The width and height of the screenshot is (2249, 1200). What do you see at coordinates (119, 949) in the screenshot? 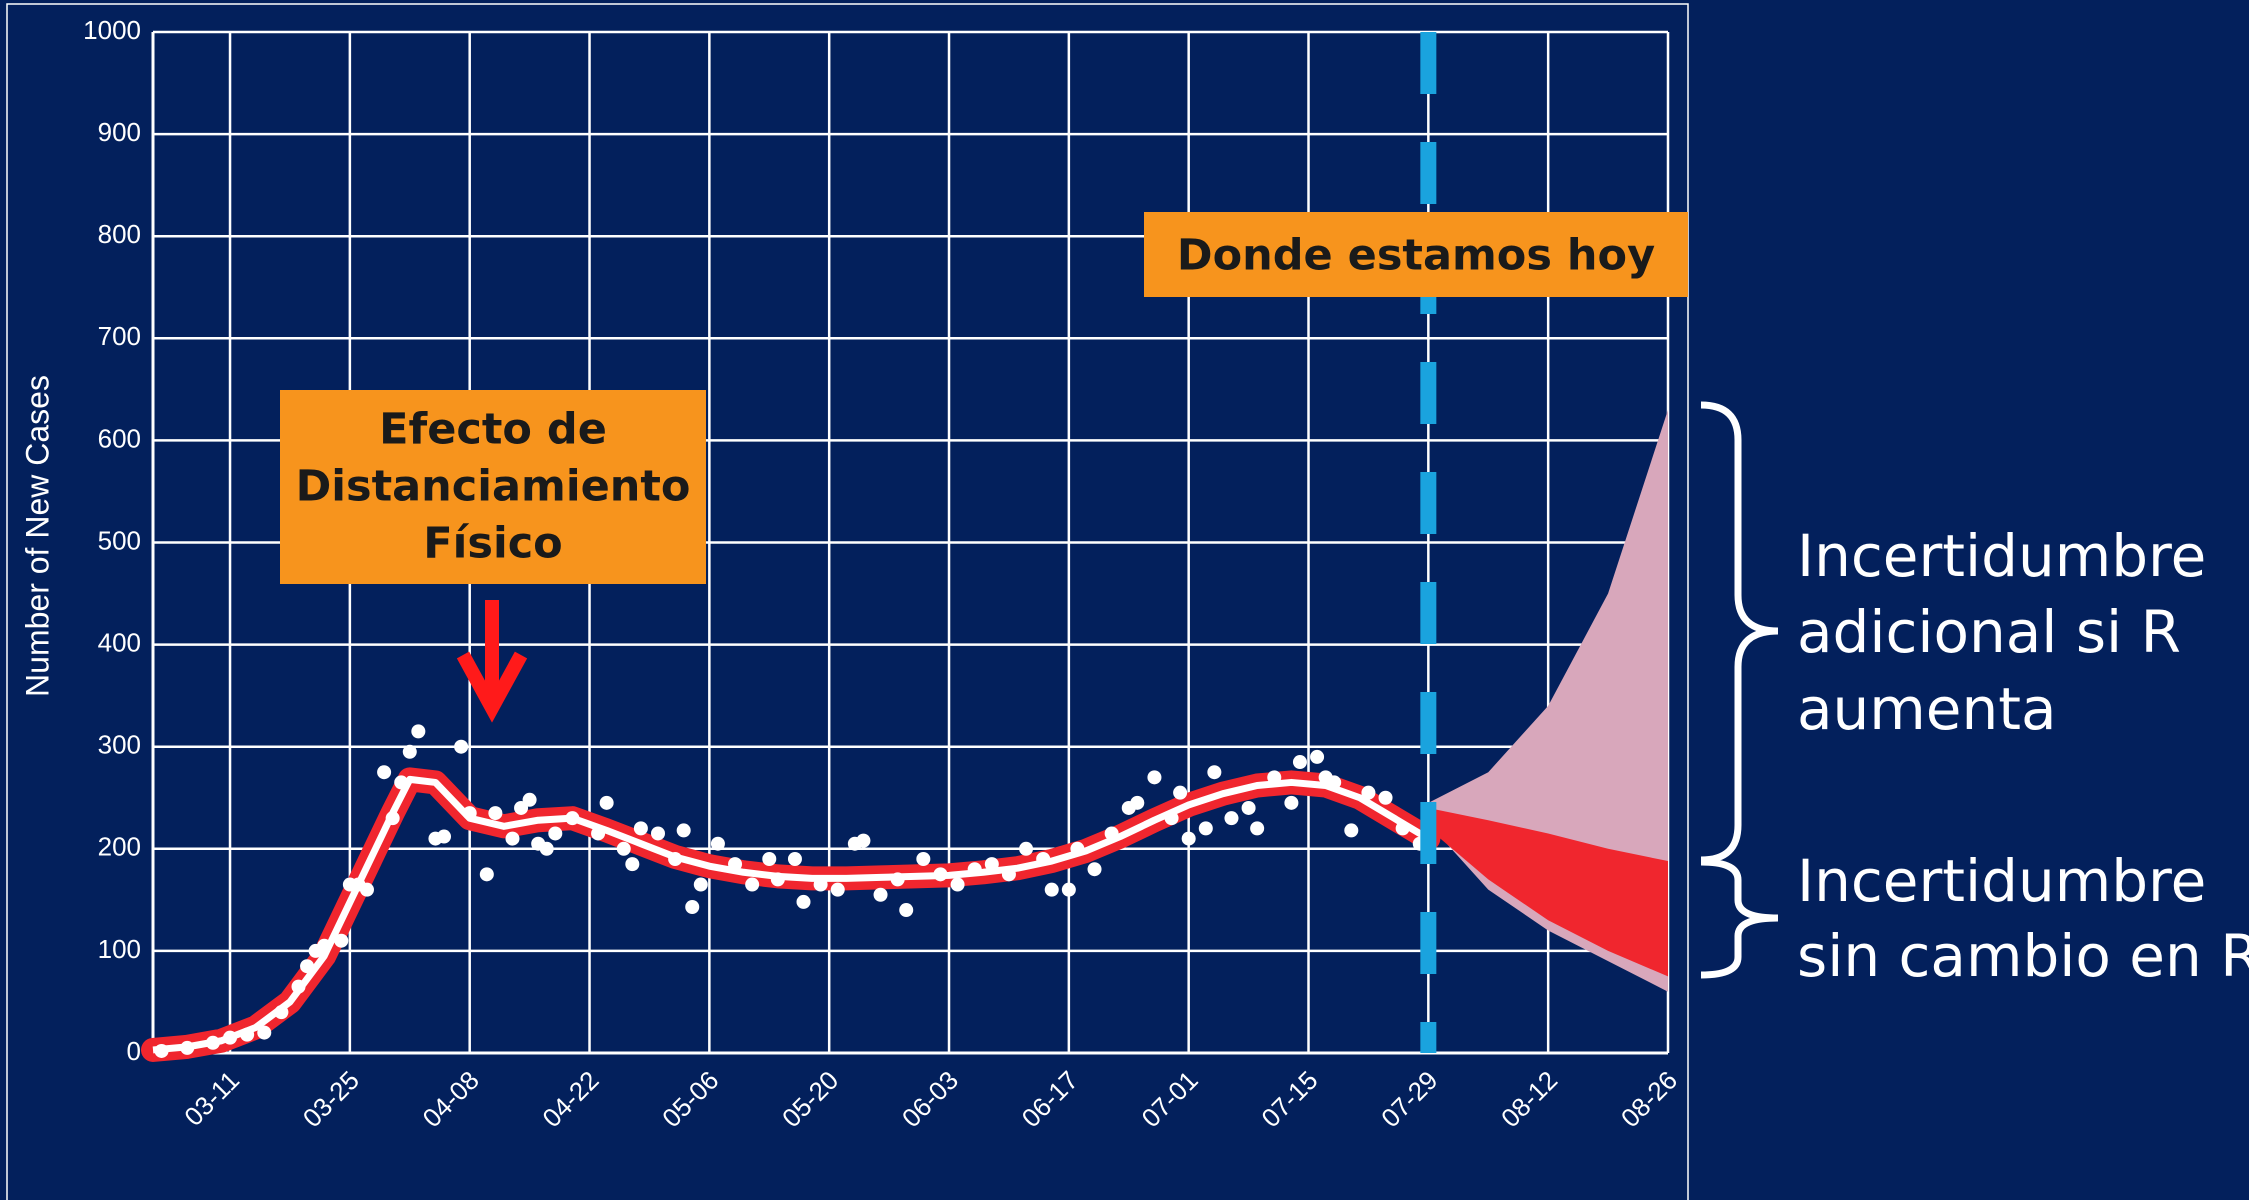
I see `y-tick-label: 100` at bounding box center [119, 949].